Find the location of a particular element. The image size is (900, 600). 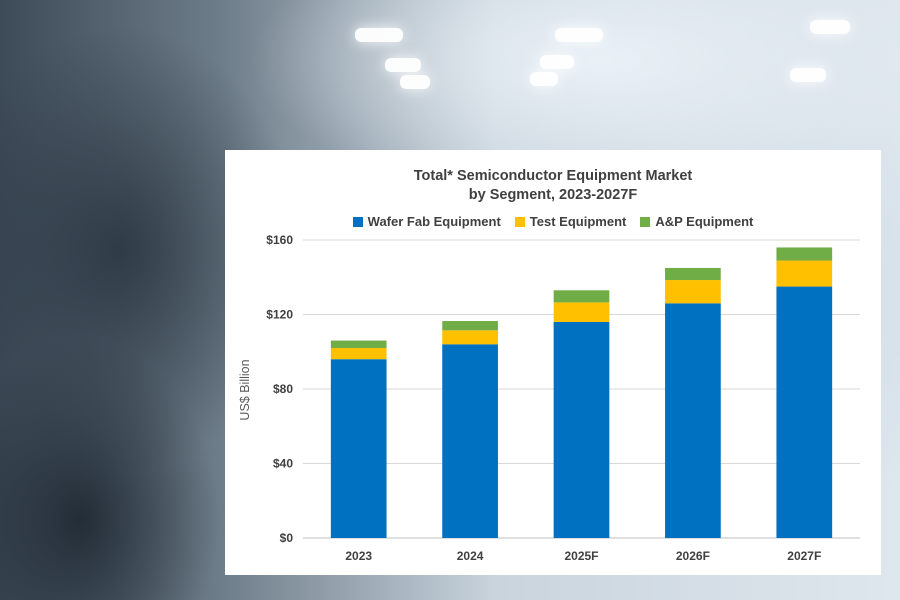

legend-swatch-test is located at coordinates (519, 221).